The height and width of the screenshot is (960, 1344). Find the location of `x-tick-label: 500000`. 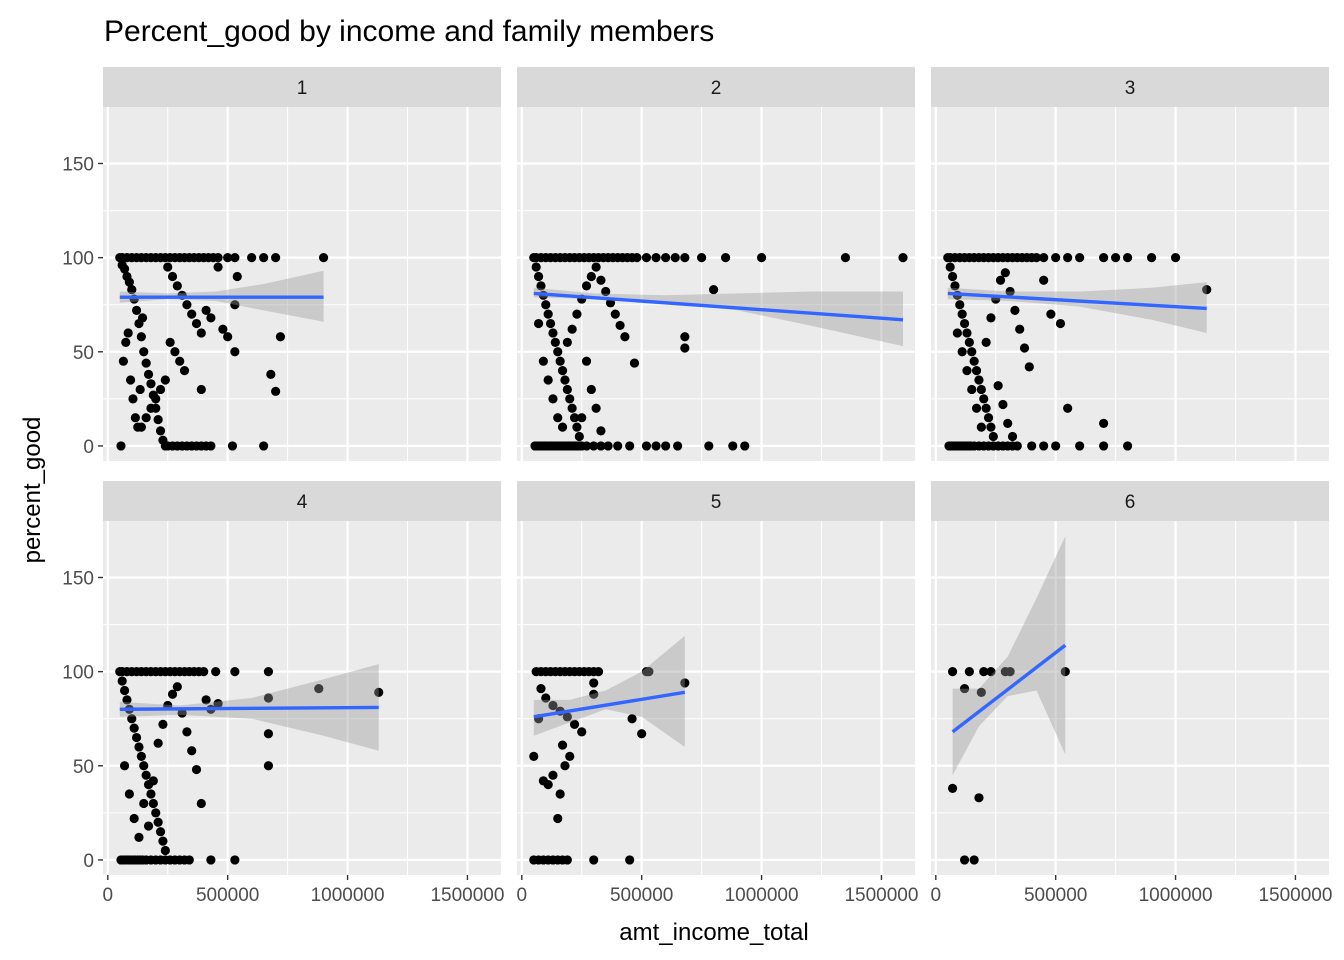

x-tick-label: 500000 is located at coordinates (641, 895).